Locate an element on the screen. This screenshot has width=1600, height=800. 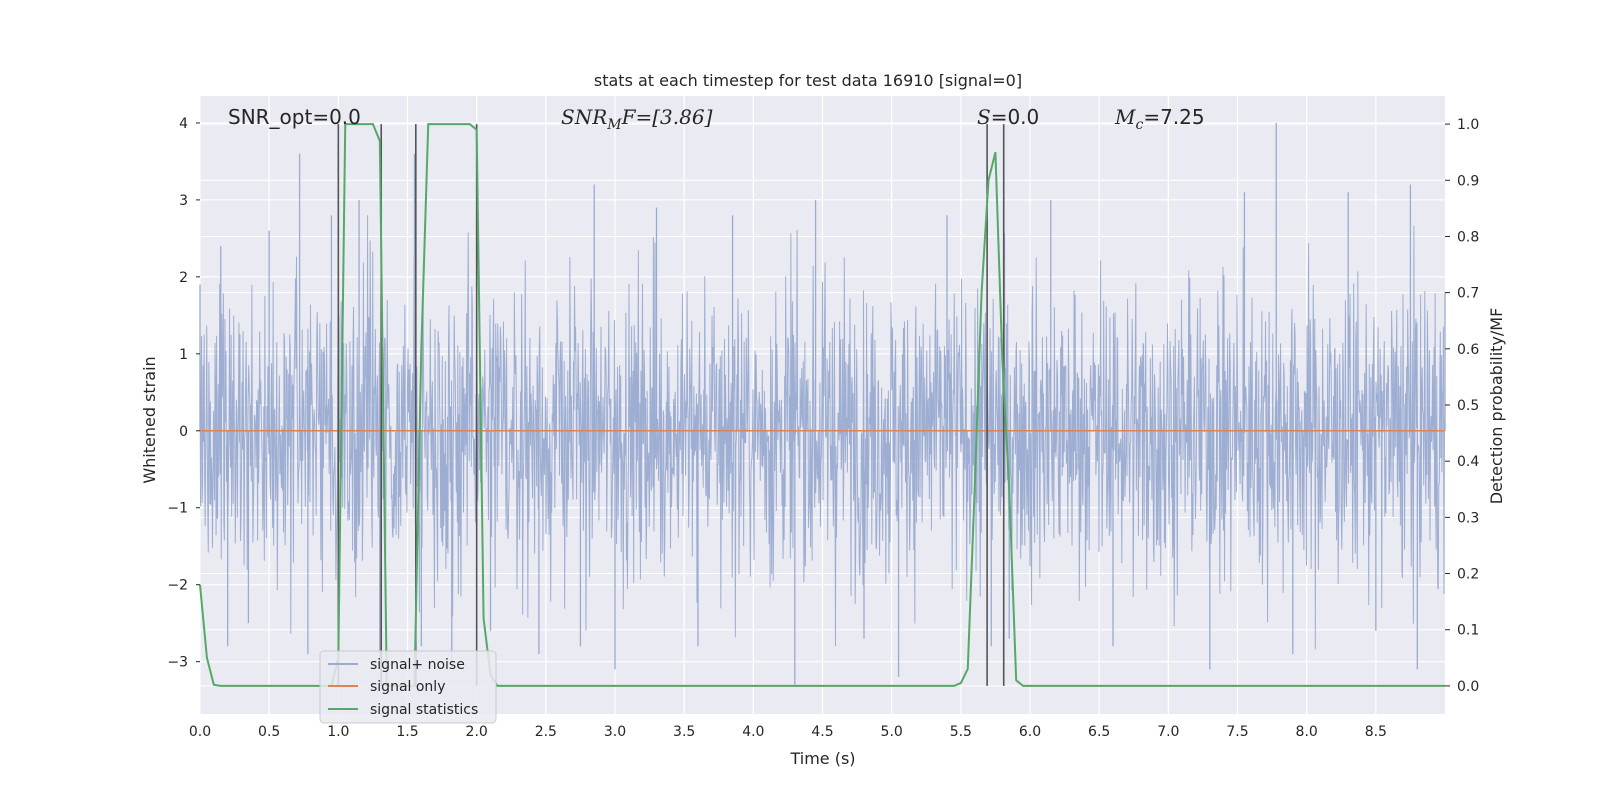
y-tick-label-3: 0 is located at coordinates (183, 432).